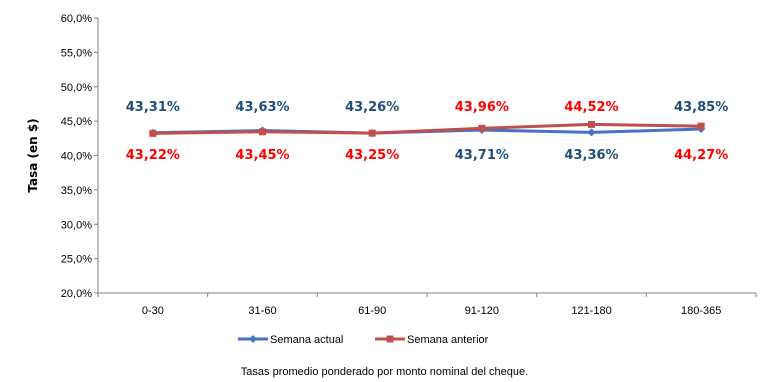  I want to click on data-label: 43,85%, so click(701, 107).